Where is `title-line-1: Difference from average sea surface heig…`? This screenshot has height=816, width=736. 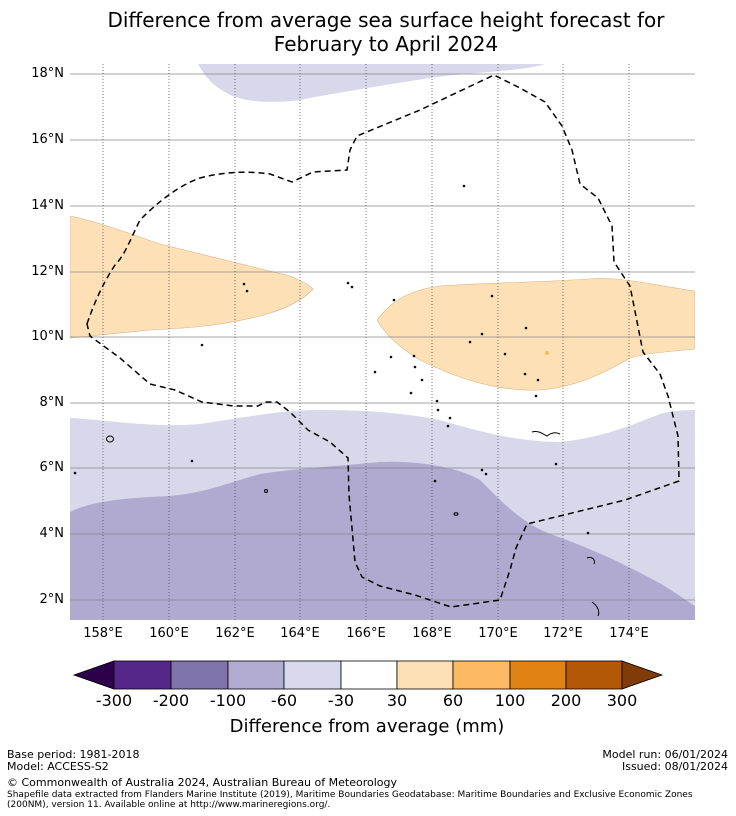
title-line-1: Difference from average sea surface heig… is located at coordinates (386, 20).